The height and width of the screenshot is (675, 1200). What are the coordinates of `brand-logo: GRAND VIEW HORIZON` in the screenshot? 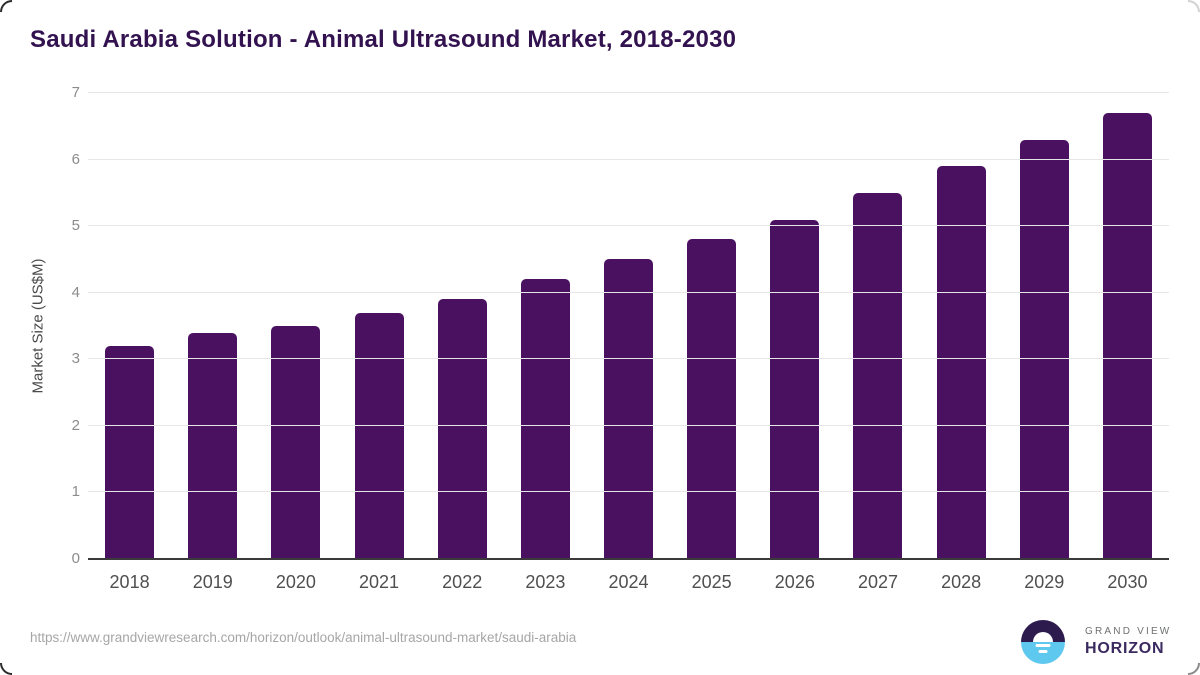 It's located at (1096, 642).